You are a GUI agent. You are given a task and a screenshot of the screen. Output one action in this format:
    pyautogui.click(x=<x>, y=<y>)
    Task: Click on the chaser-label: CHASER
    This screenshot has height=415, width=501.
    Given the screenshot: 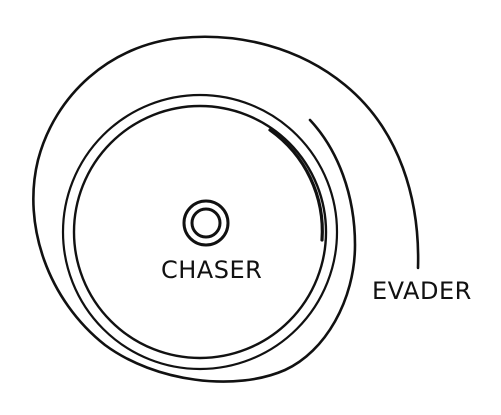 What is the action you would take?
    pyautogui.click(x=211, y=270)
    